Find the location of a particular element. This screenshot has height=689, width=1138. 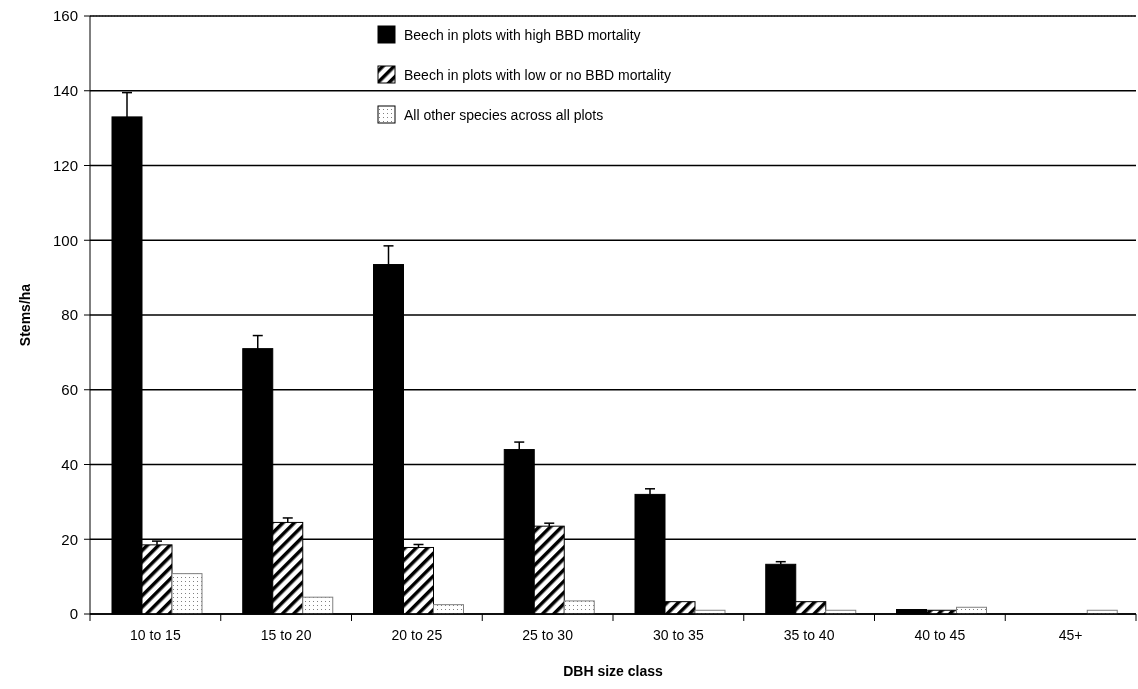

x-tick-label: 30 to 35 is located at coordinates (678, 635).